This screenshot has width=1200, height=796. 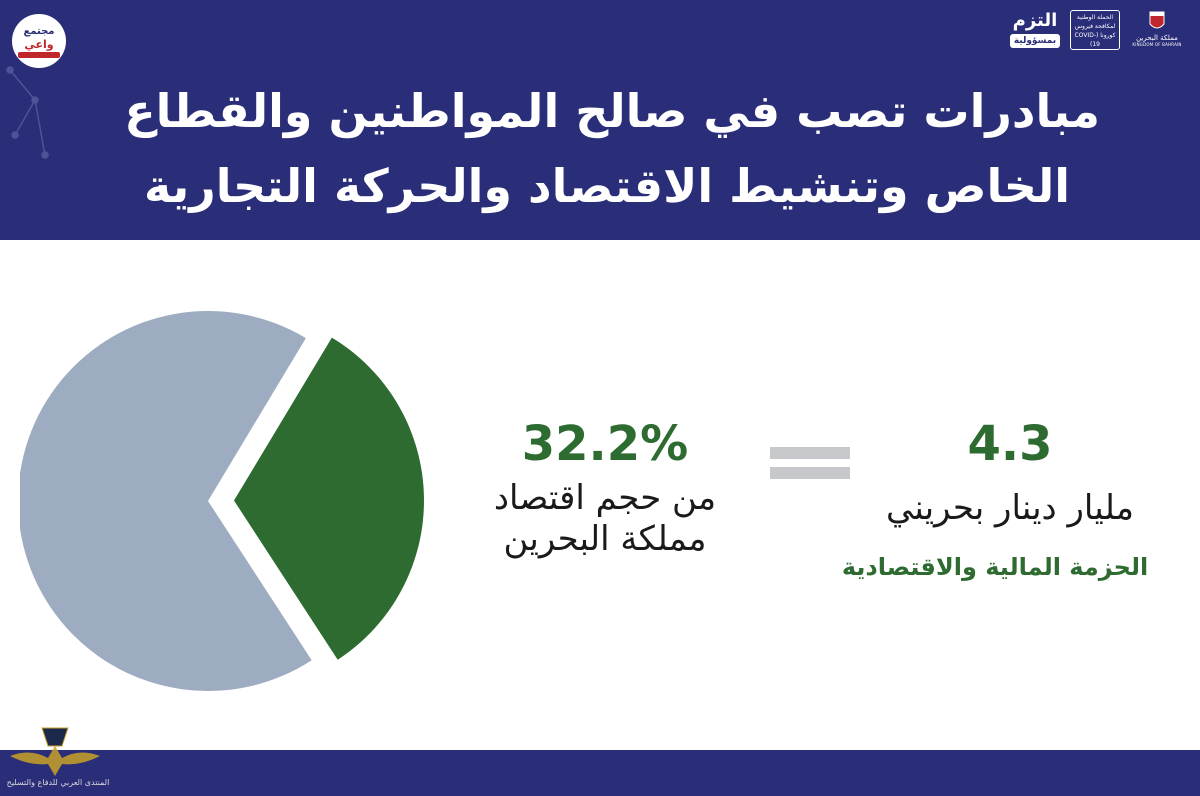 What do you see at coordinates (1157, 31) in the screenshot?
I see `kingdom-of-bahrain-logo: مملكة البحرين KINGDOM OF BAHRAIN` at bounding box center [1157, 31].